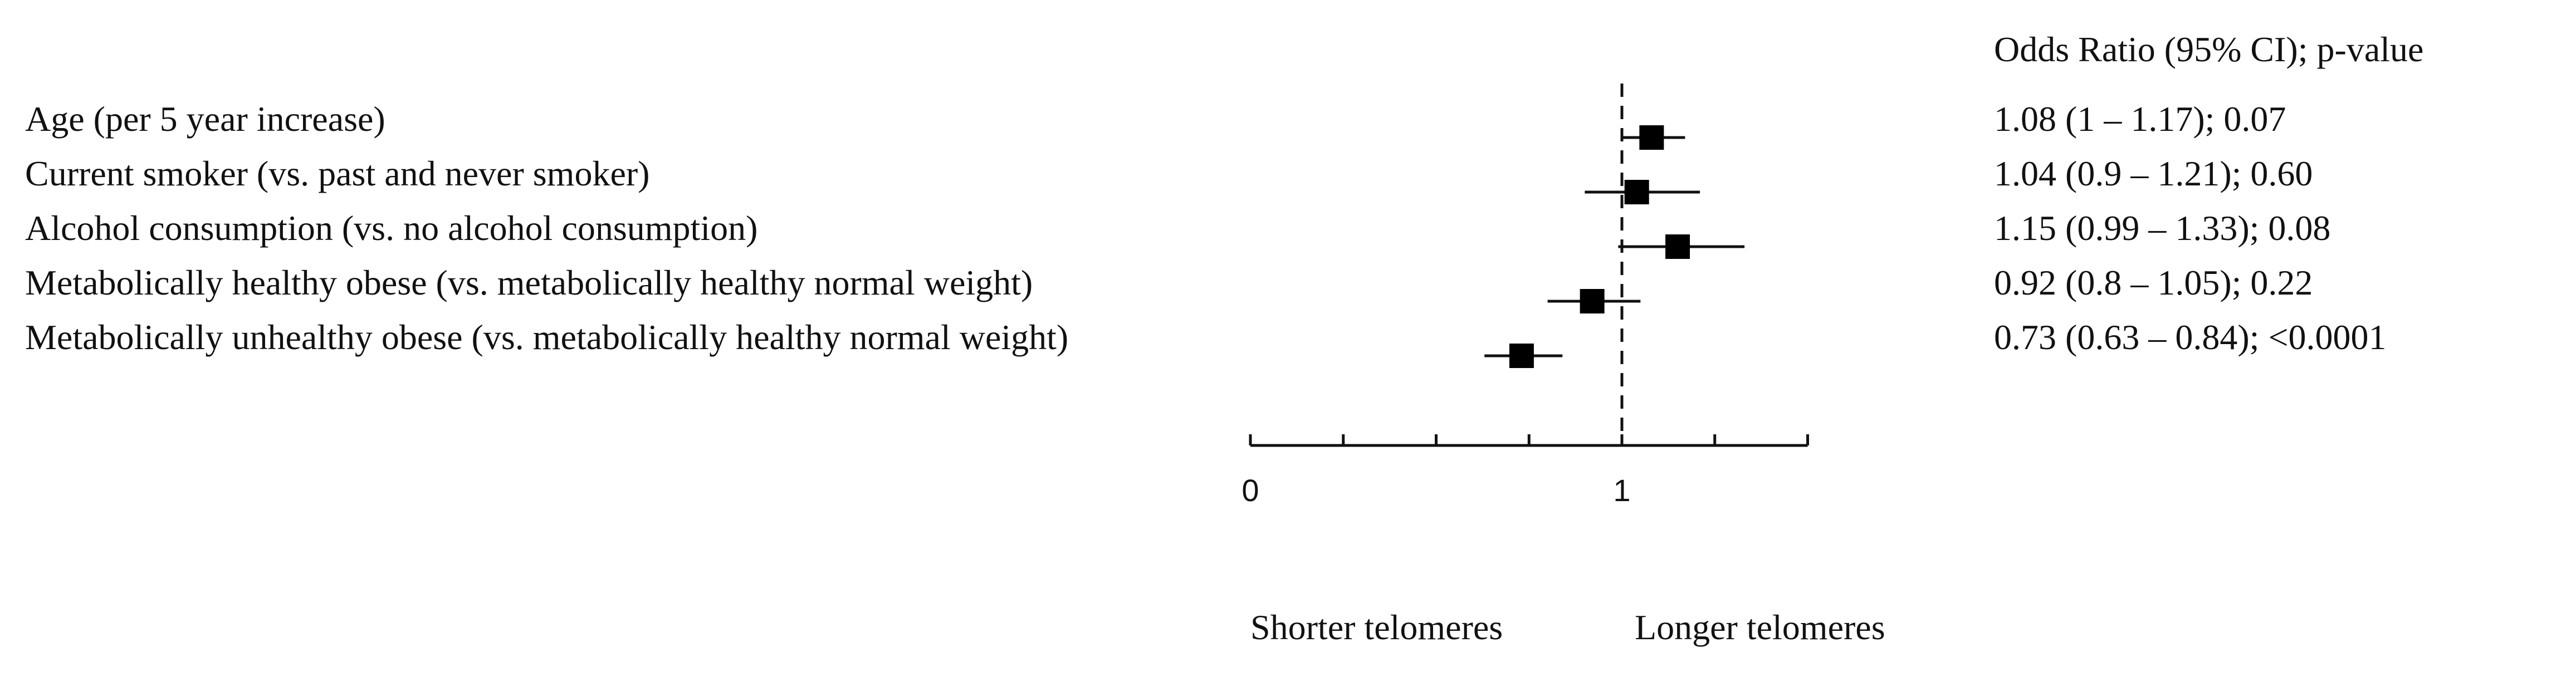  I want to click on direction-label-right: Longer telomeres, so click(1760, 627).